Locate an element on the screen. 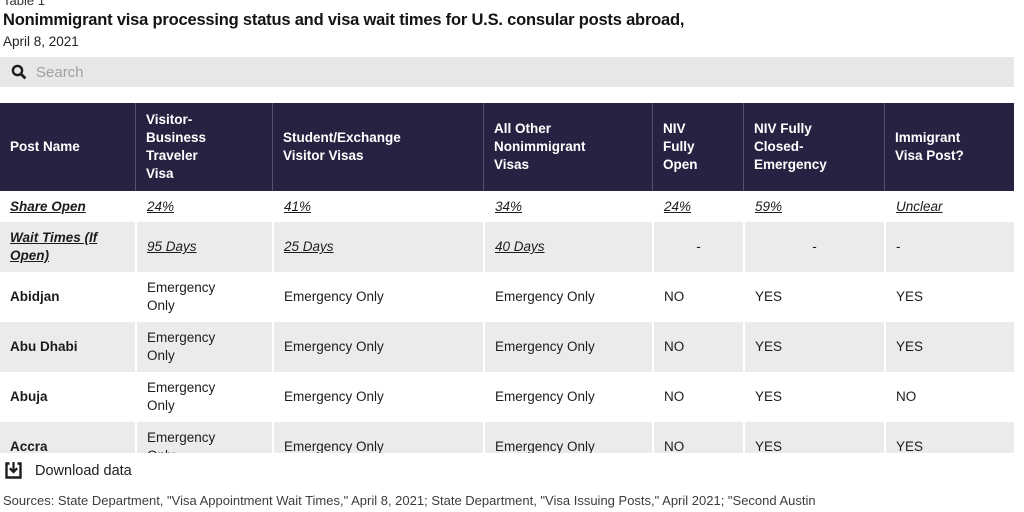  post-name-cell: Accra is located at coordinates (67, 437).